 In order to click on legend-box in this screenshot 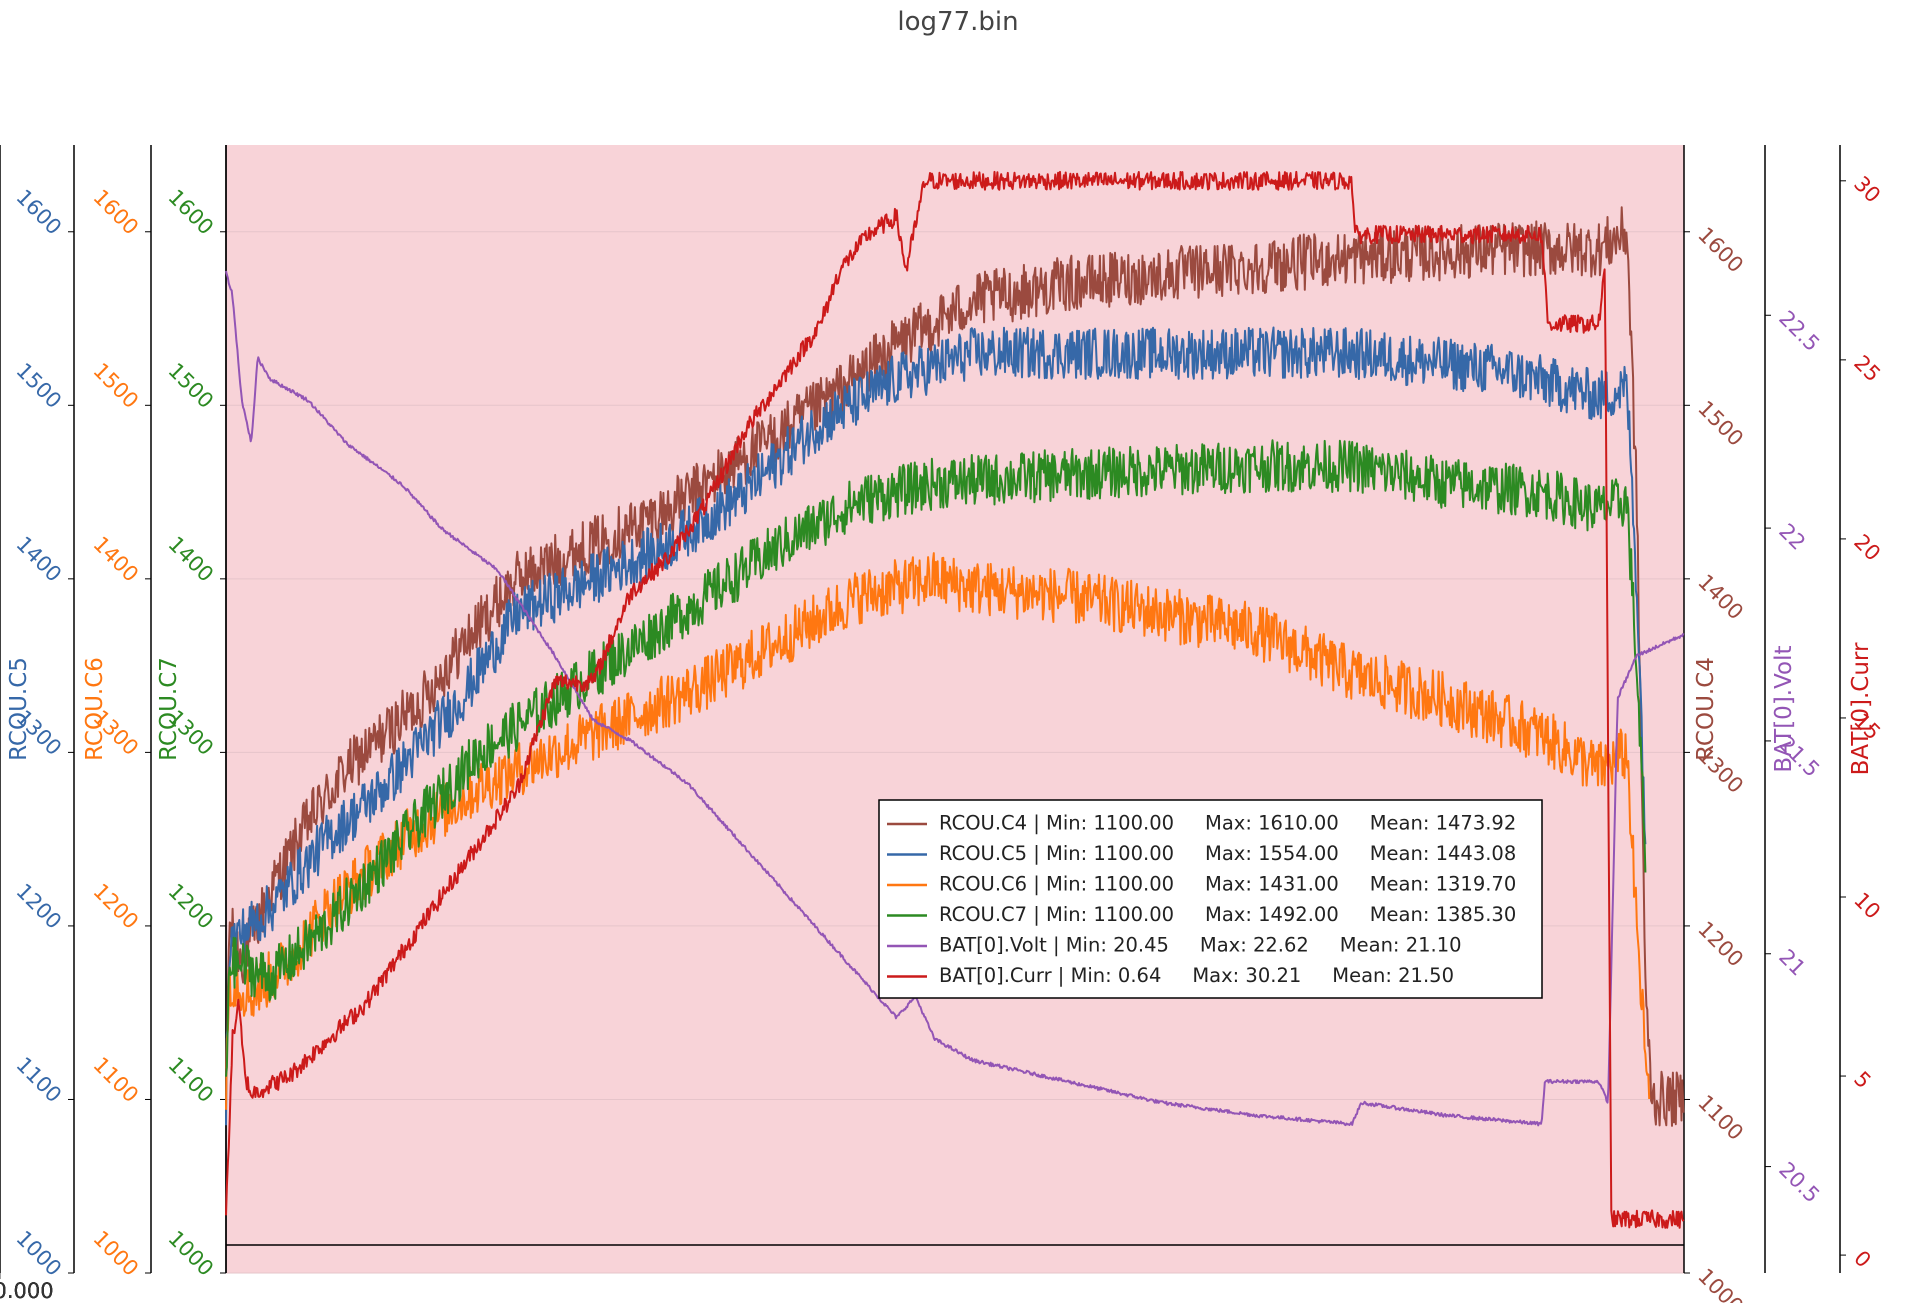, I will do `click(1210, 899)`.